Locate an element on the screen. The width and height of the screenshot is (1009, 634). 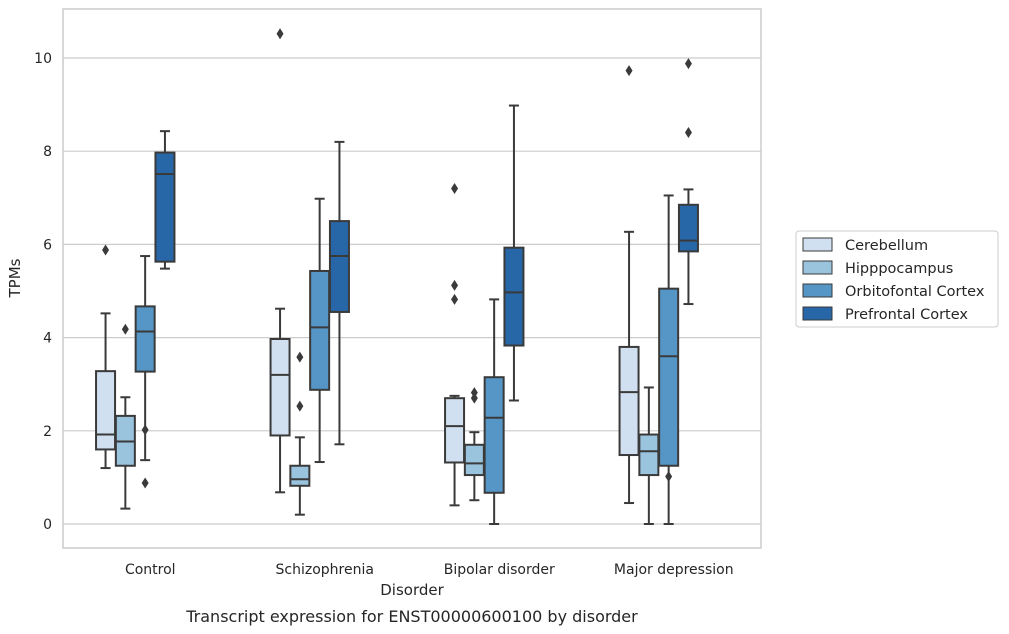
y-tick-label: 10 is located at coordinates (43, 59).